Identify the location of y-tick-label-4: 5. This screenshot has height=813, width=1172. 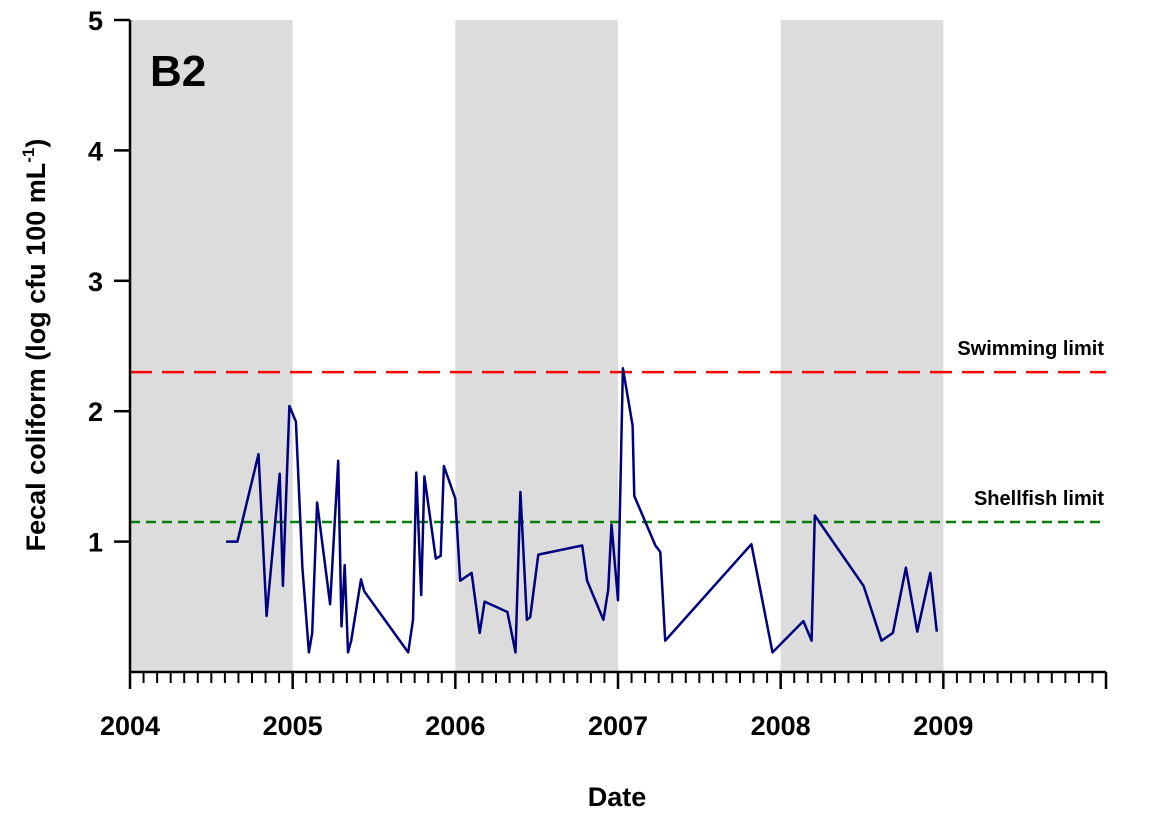
(95, 21).